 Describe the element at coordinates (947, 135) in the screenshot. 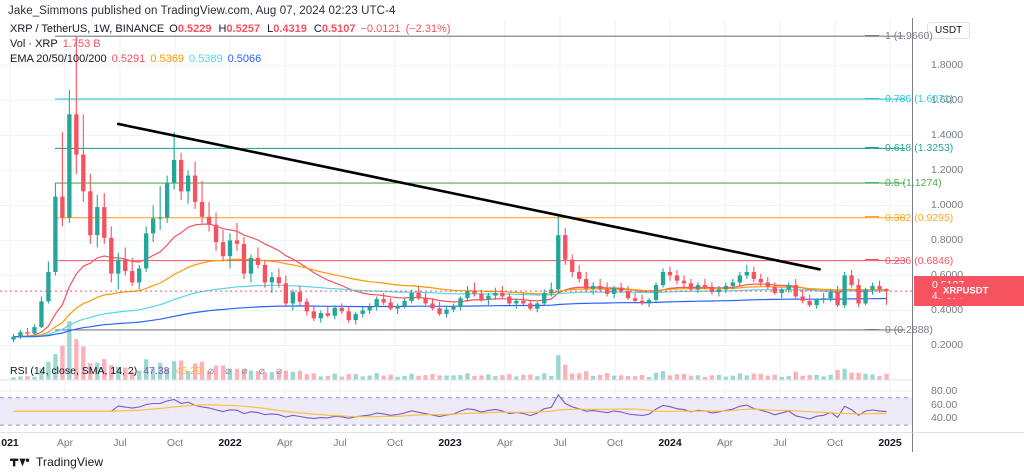

I see `price-tick: 1.4000` at that location.